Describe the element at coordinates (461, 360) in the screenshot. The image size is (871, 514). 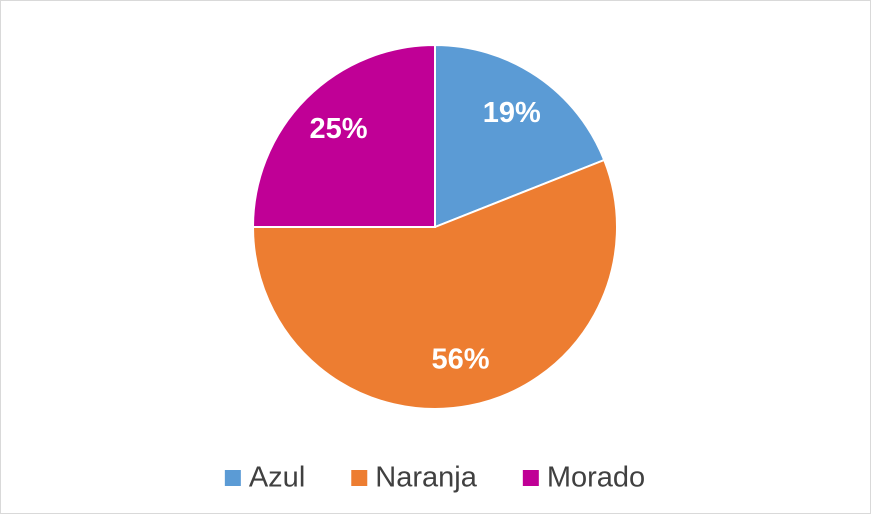
I see `data-label: 56%` at that location.